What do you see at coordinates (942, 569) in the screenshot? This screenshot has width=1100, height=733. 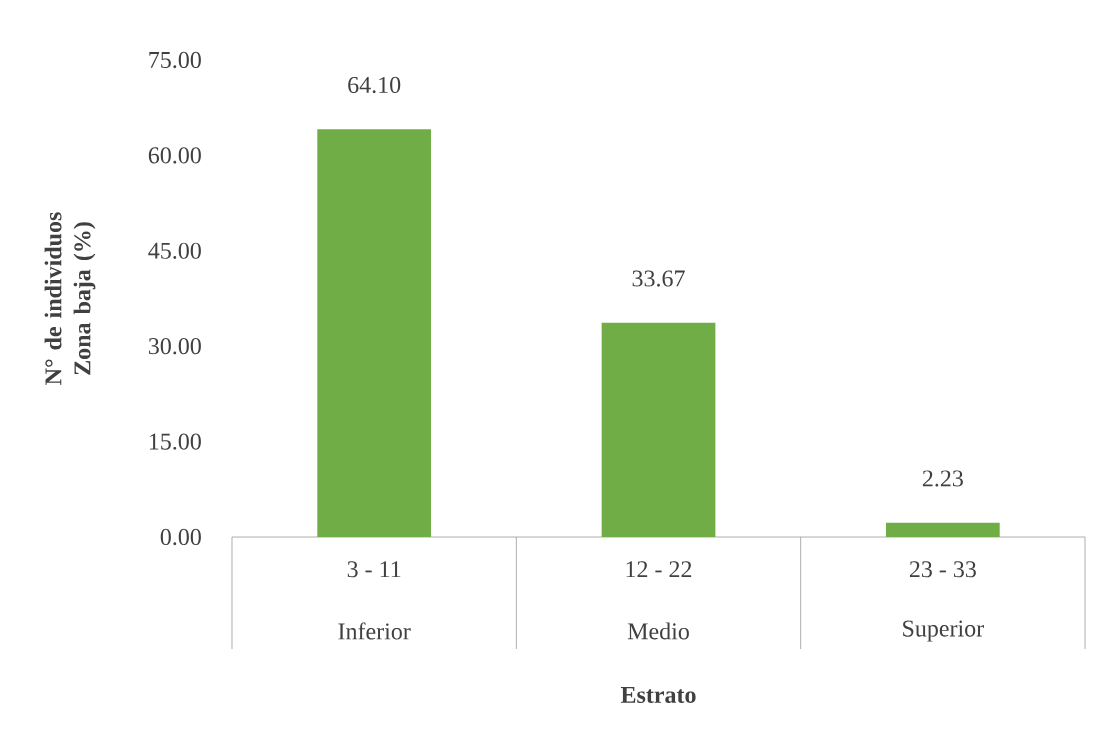 I see `x-tick-label: 23 - 33` at bounding box center [942, 569].